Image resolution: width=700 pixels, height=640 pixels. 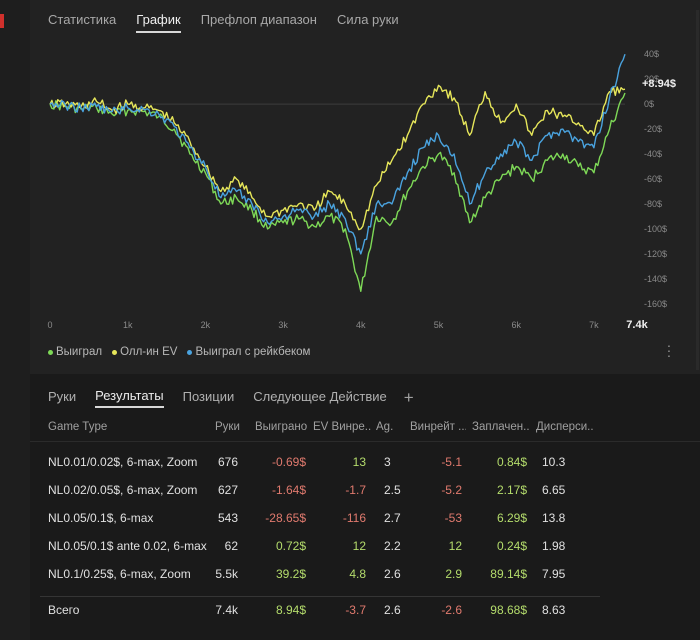 I want to click on chart-legend: Выиграл Олл-ин EV Выиграл с рейкбеком, so click(x=179, y=352).